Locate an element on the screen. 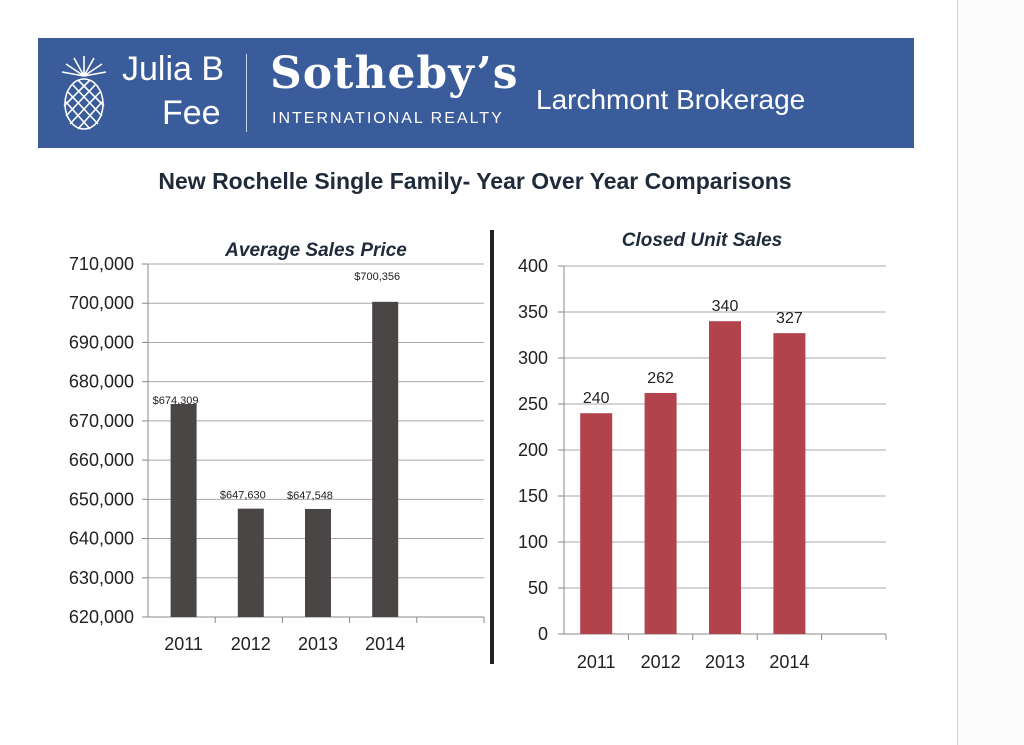 The image size is (1024, 745). data-label: 327 is located at coordinates (789, 318).